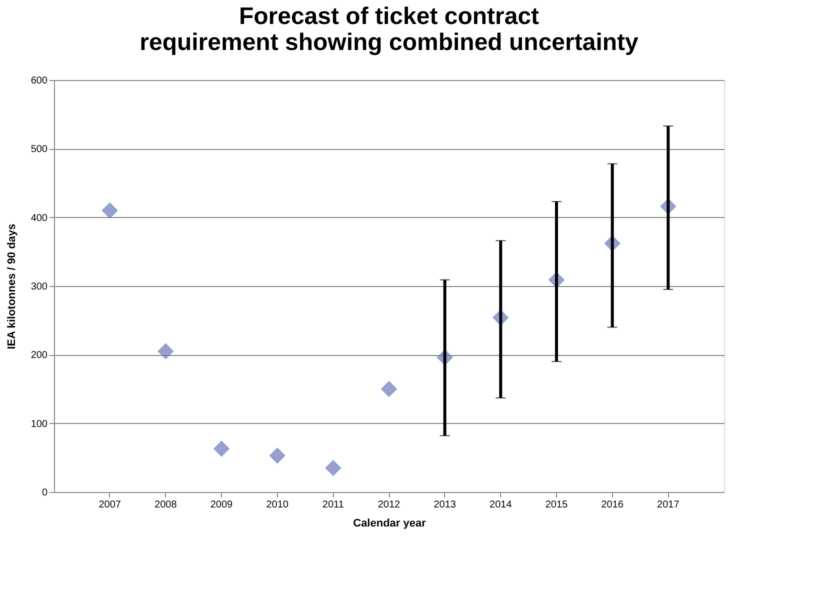  Describe the element at coordinates (501, 505) in the screenshot. I see `x-tick-label: 2014` at that location.